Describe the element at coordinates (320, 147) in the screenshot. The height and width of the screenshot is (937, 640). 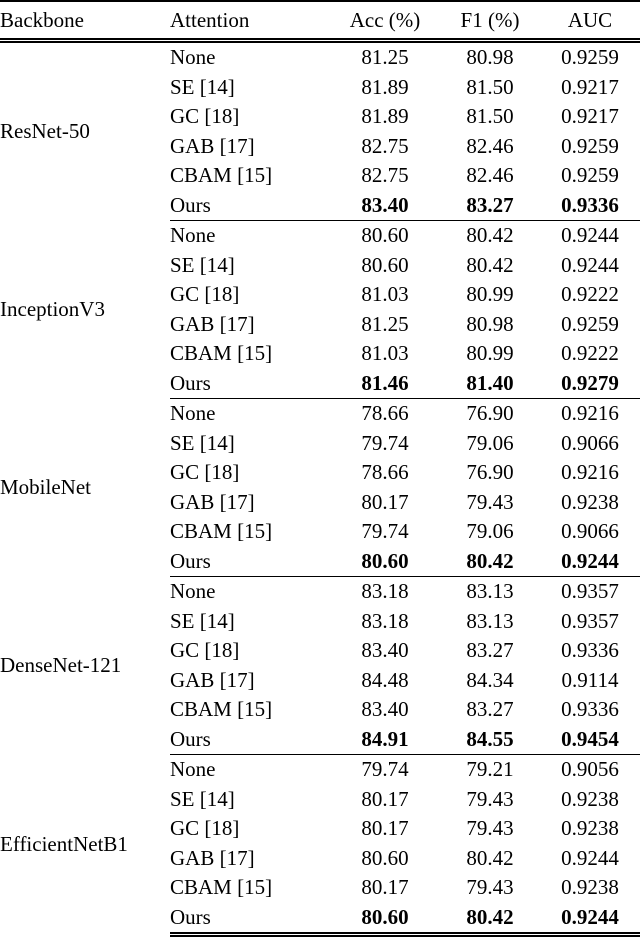
I see `table-row: GAB [17] 82.75 82.46 0.9259` at that location.